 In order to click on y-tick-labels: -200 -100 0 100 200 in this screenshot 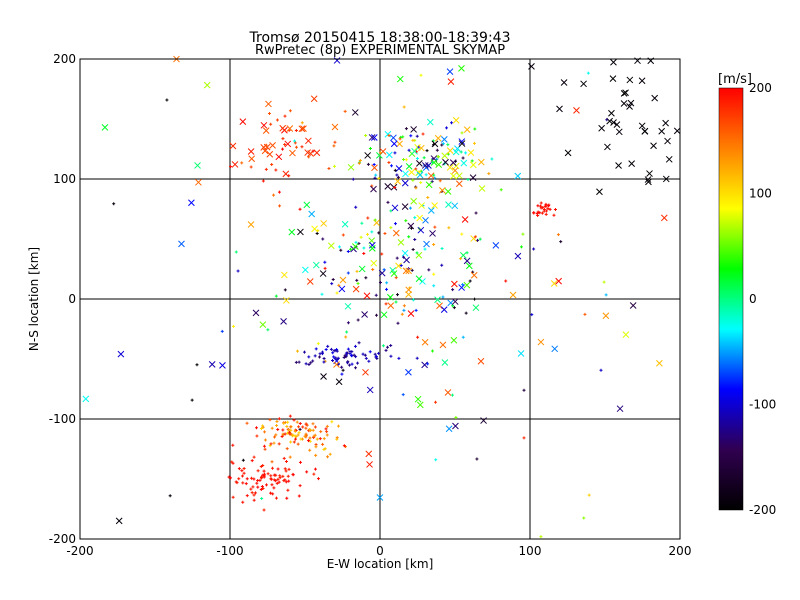, I will do `click(62, 299)`.